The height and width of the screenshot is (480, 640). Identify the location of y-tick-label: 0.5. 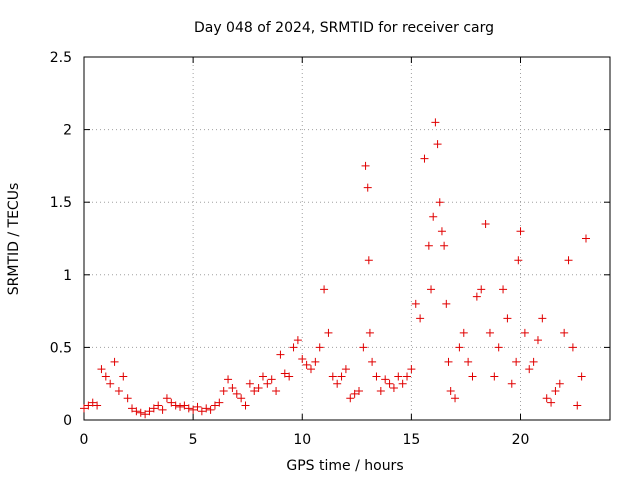
(61, 348).